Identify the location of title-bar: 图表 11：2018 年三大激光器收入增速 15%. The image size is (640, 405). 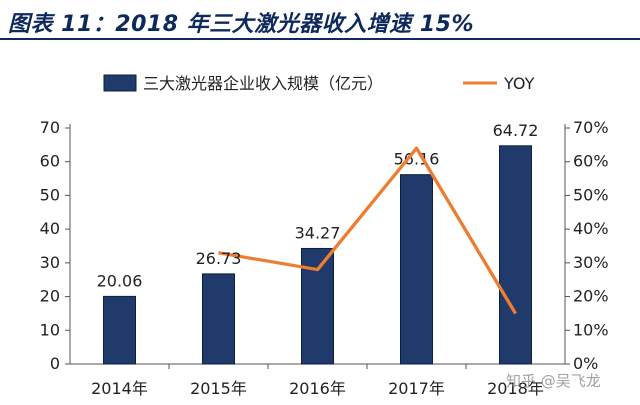
(320, 20).